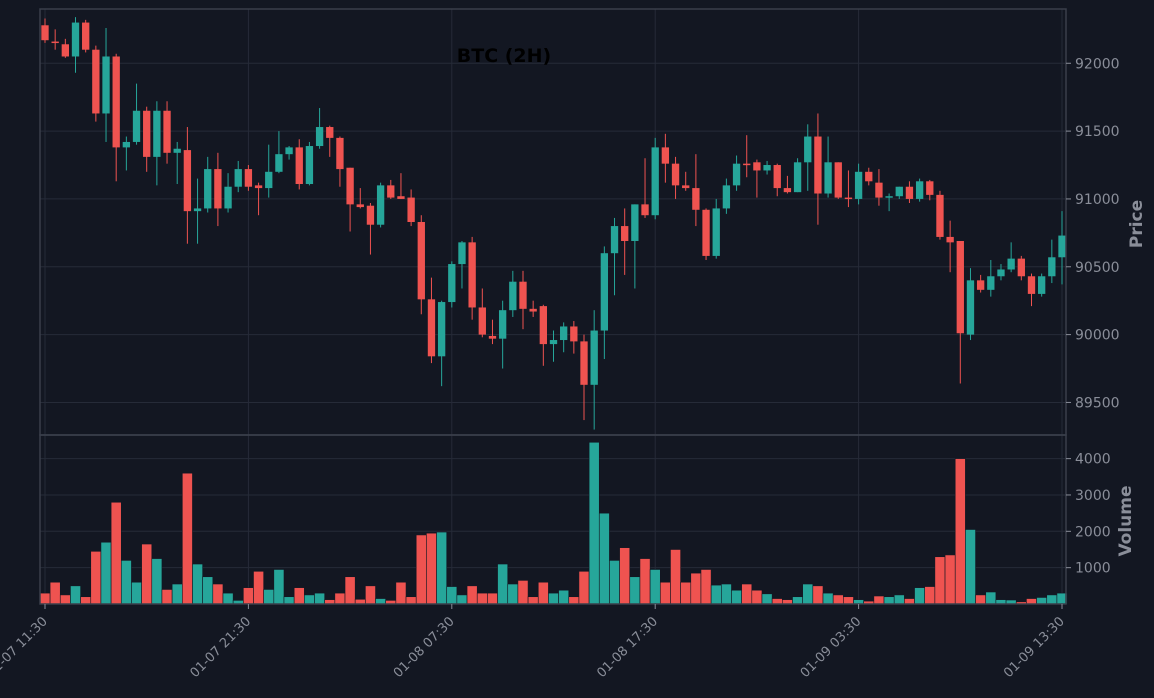 This screenshot has height=698, width=1154. I want to click on price-tick-label: 90500, so click(1097, 268).